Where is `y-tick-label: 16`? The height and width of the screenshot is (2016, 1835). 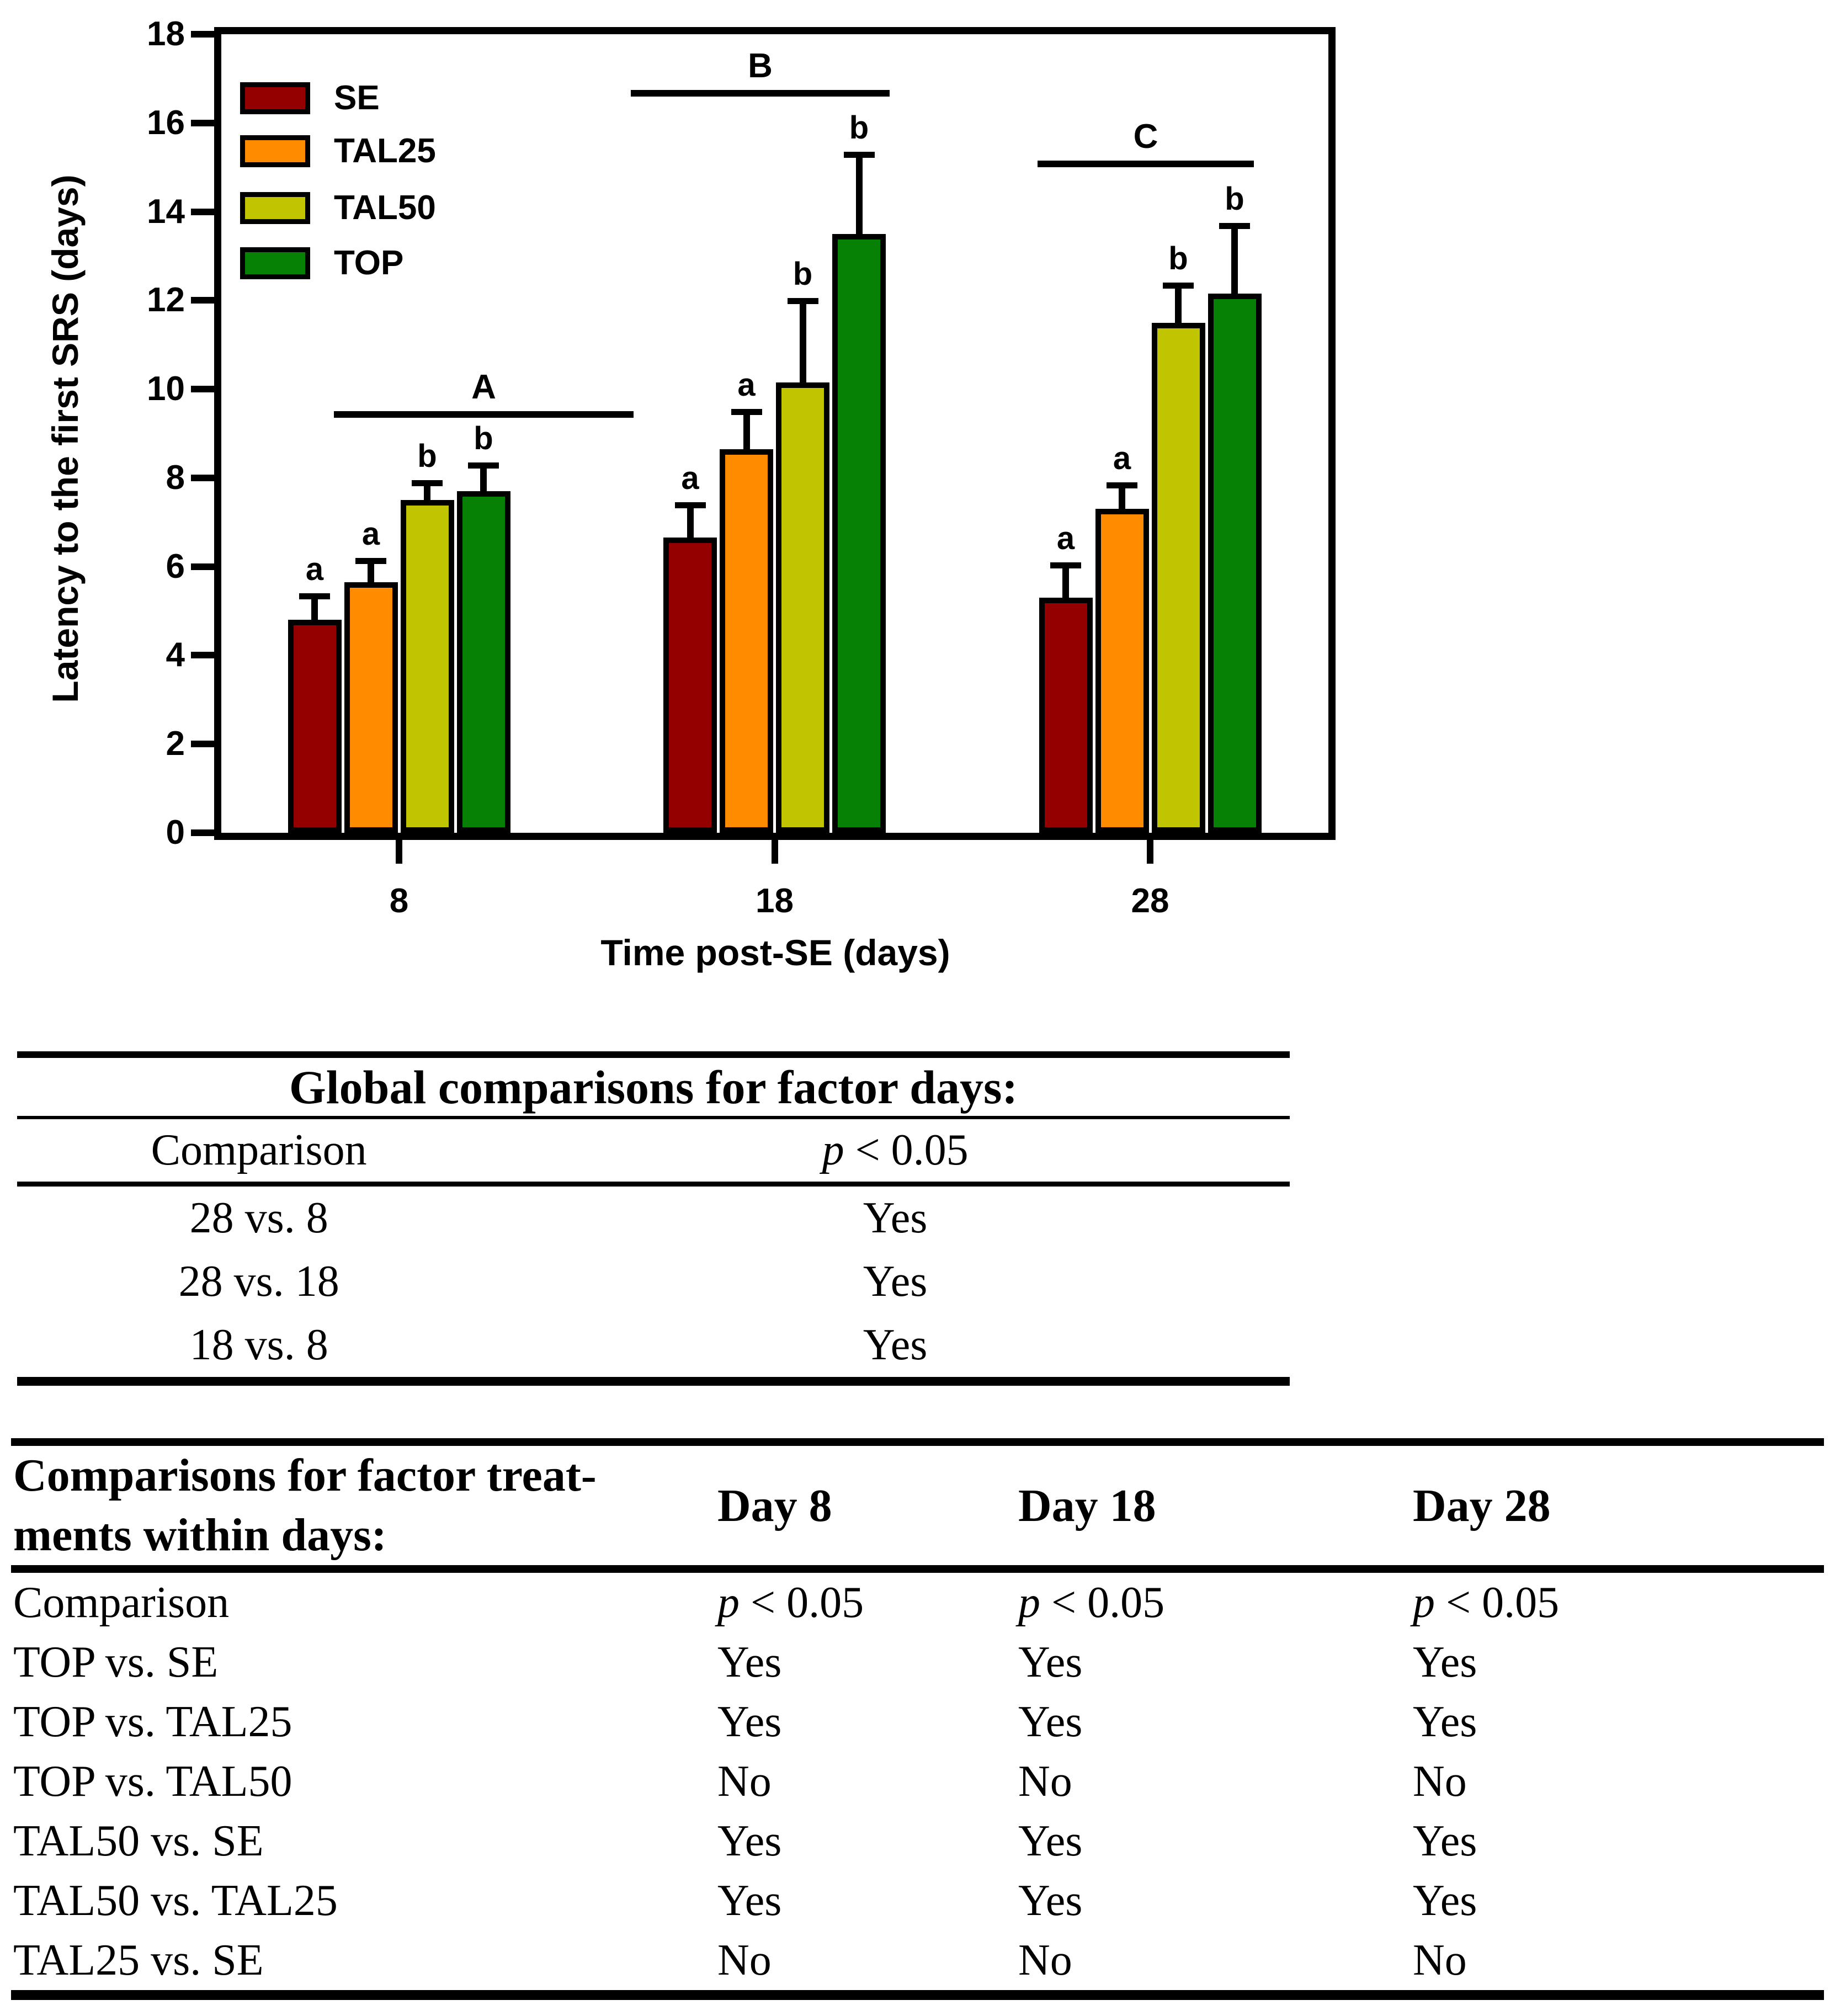
y-tick-label: 16 is located at coordinates (166, 122).